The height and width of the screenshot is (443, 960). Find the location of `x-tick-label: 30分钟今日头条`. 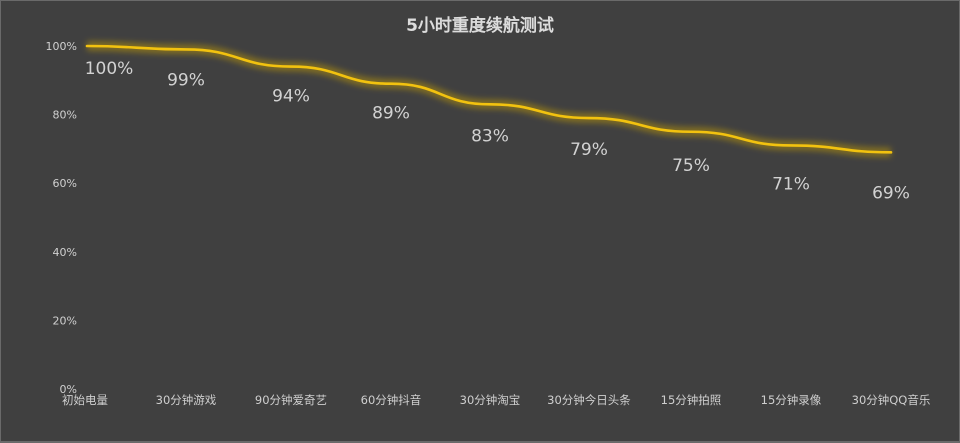

x-tick-label: 30分钟今日头条 is located at coordinates (589, 400).